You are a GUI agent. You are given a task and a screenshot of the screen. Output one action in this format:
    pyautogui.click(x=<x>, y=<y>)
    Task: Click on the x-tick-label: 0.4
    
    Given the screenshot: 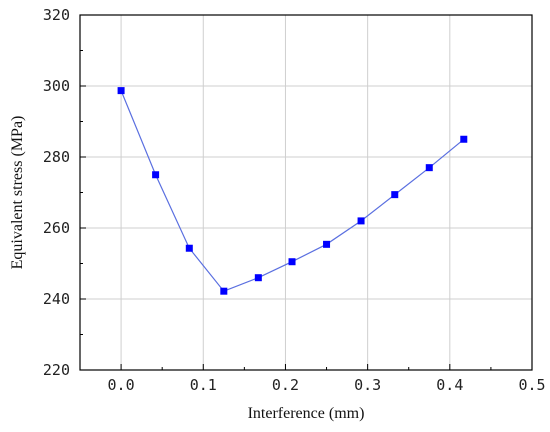 What is the action you would take?
    pyautogui.click(x=449, y=385)
    